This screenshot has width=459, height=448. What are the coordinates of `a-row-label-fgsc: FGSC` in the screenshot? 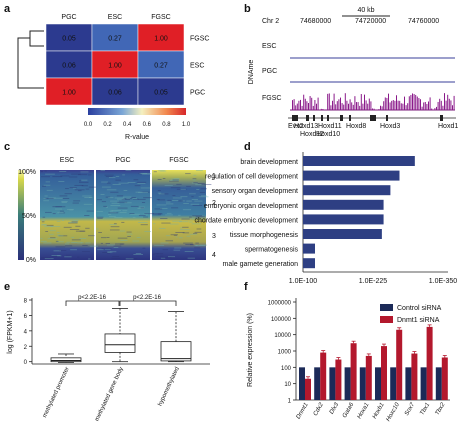 It's located at (199, 39).